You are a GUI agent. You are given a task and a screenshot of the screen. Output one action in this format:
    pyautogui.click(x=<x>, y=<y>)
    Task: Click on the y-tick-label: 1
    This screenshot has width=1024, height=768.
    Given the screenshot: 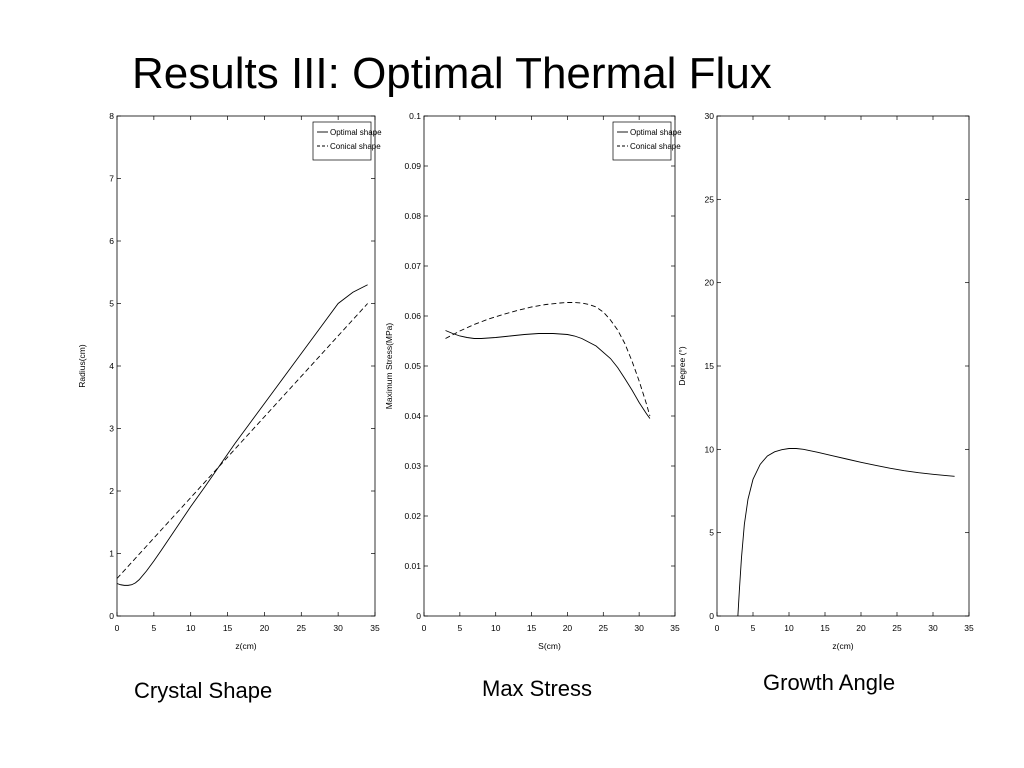 What is the action you would take?
    pyautogui.click(x=111, y=554)
    